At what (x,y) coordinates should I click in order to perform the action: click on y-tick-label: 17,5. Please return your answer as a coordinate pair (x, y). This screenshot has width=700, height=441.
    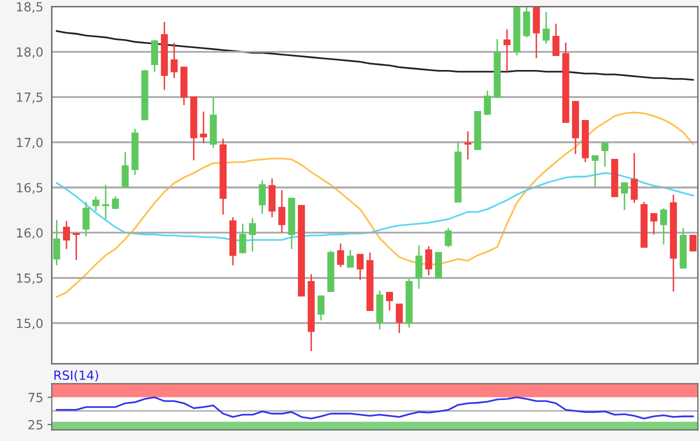
    Looking at the image, I should click on (29, 98).